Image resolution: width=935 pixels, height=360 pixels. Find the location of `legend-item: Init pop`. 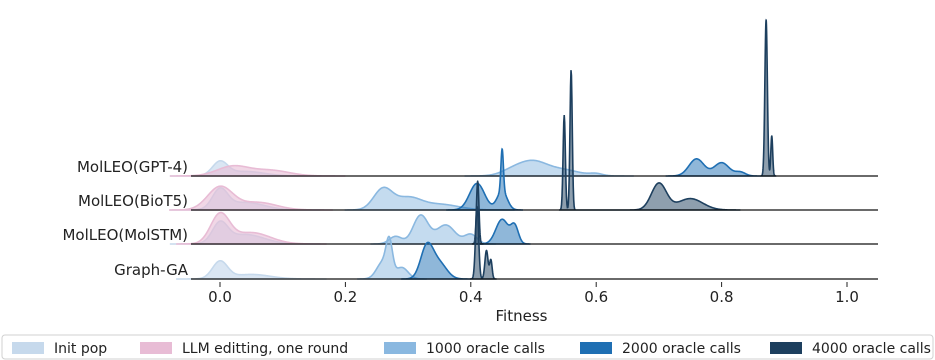

legend-item: Init pop is located at coordinates (59, 349).